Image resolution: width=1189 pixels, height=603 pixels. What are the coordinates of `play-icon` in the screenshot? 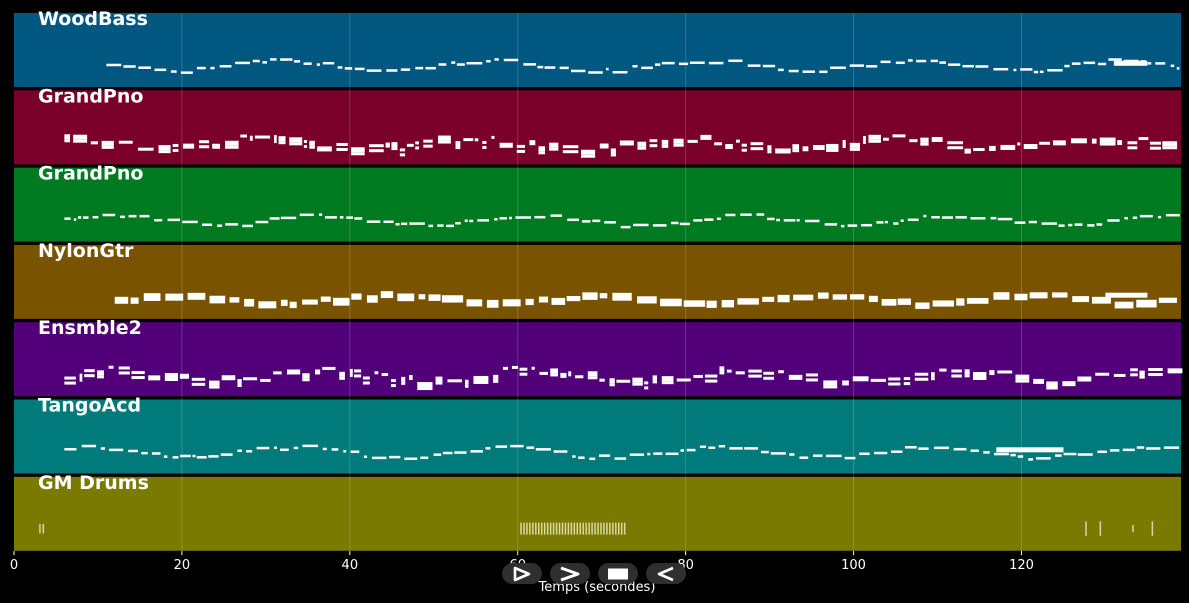 It's located at (522, 573).